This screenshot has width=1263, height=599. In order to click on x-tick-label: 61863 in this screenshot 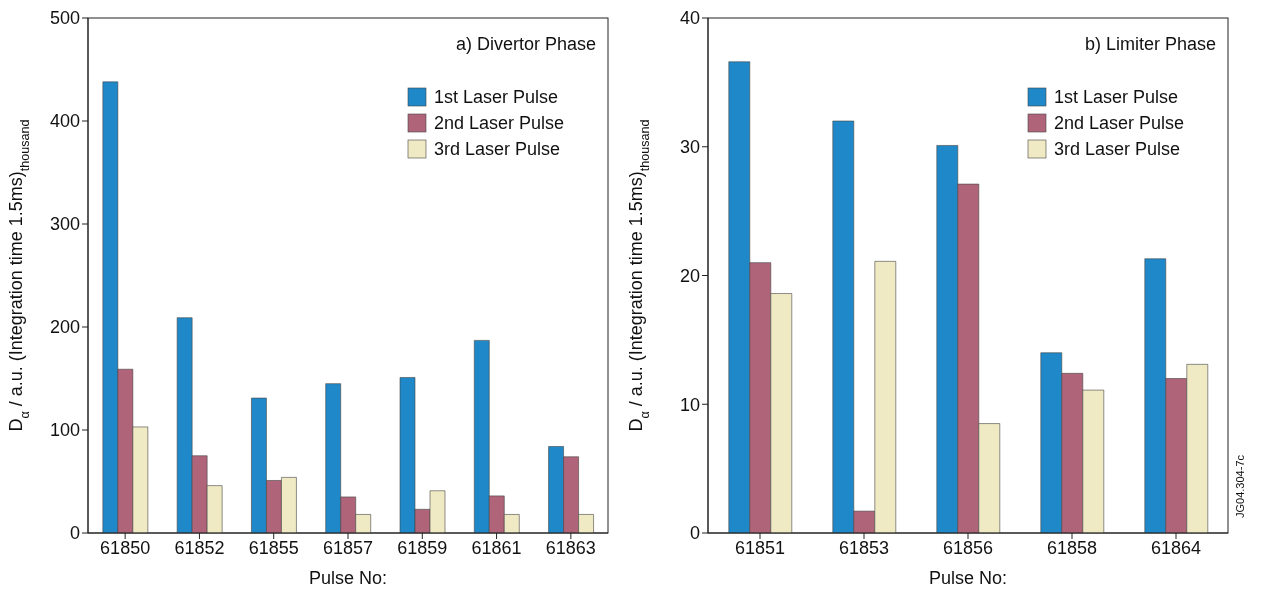, I will do `click(570, 547)`.